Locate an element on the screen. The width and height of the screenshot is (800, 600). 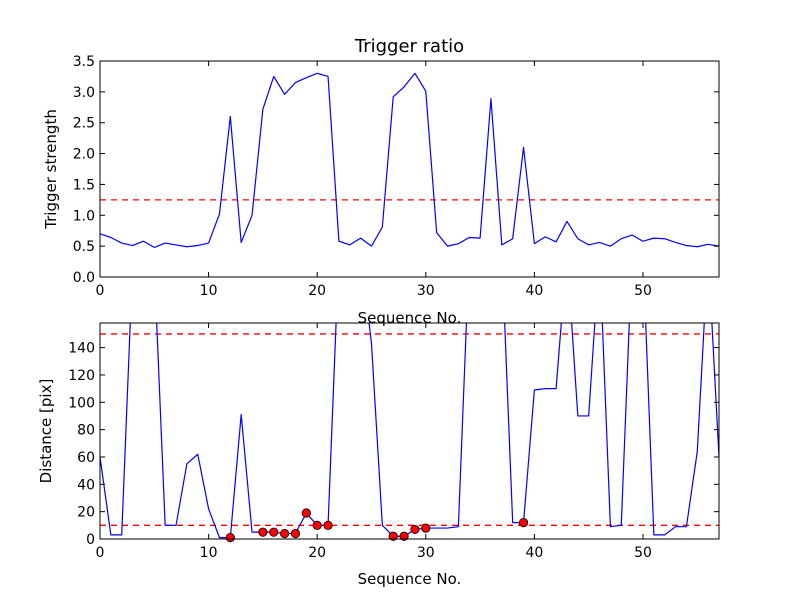
y-tick-label: 0.0 is located at coordinates (84, 278).